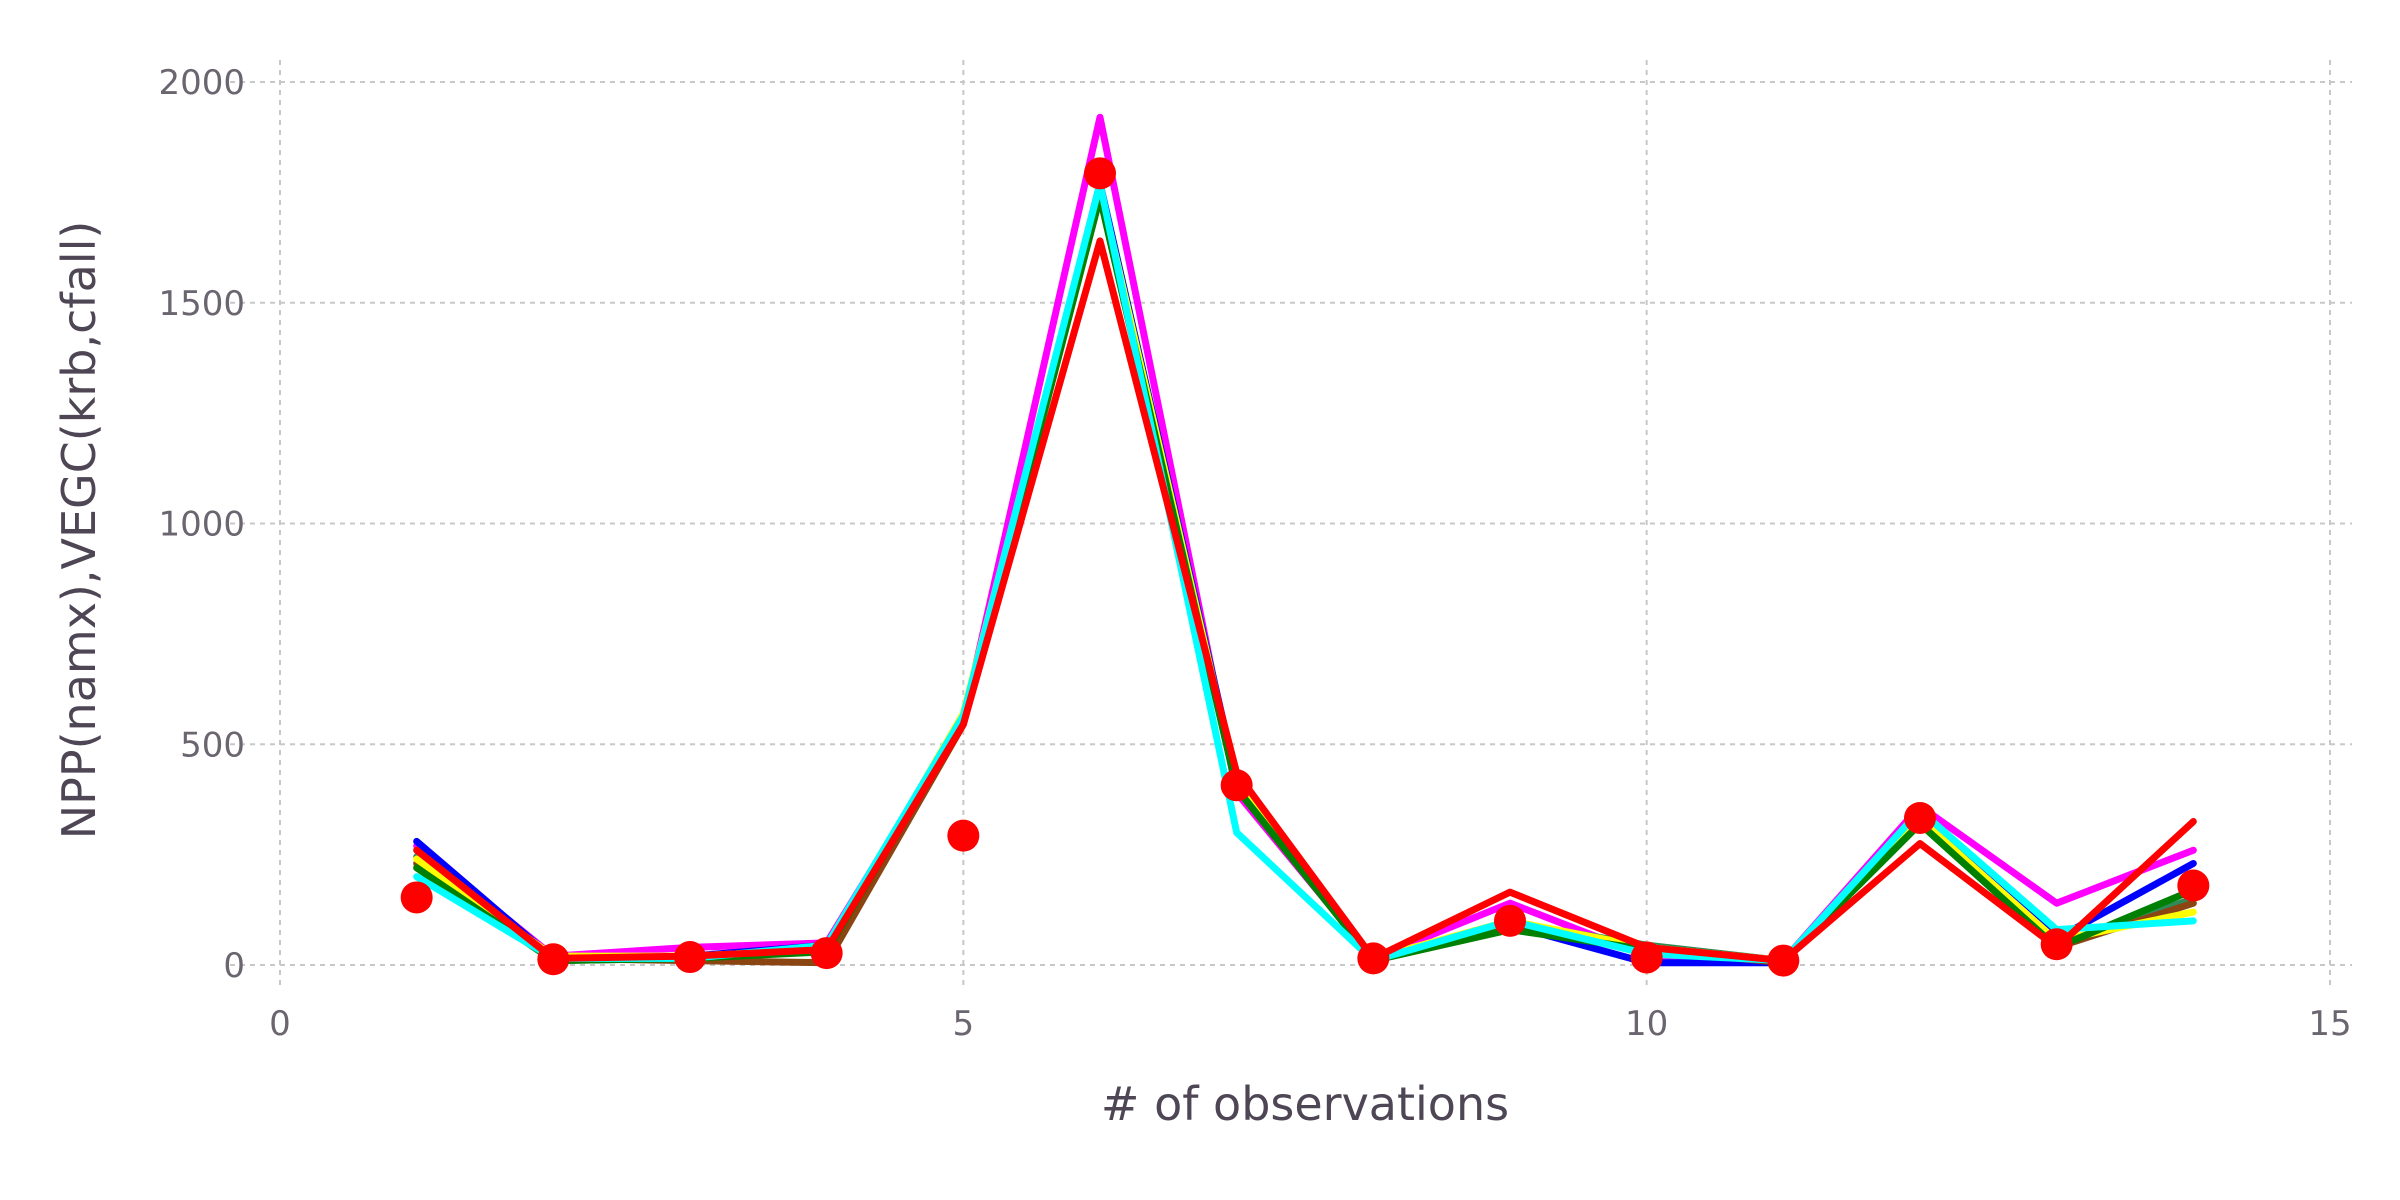 Image resolution: width=2400 pixels, height=1200 pixels. I want to click on x-tick-labels: 0 5 10 15, so click(1310, 1024).